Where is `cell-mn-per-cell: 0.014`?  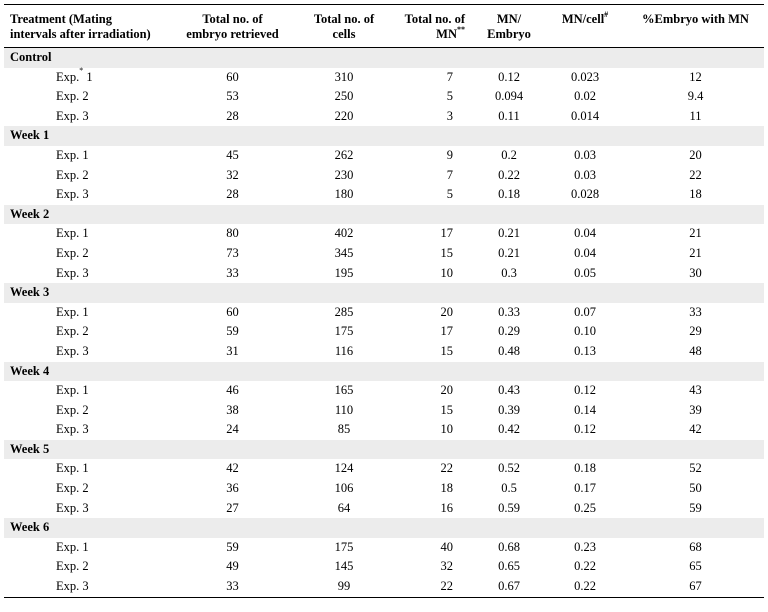 cell-mn-per-cell: 0.014 is located at coordinates (585, 115).